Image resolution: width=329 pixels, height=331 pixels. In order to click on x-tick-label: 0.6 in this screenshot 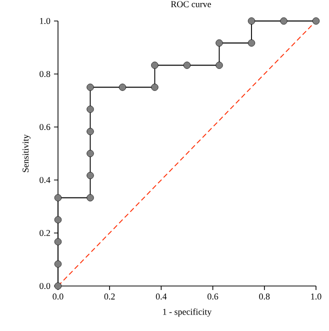, I will do `click(213, 297)`.